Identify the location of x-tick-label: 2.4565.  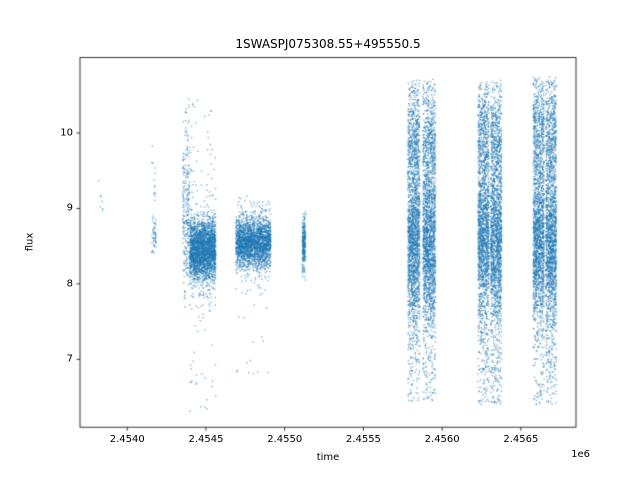
(521, 440).